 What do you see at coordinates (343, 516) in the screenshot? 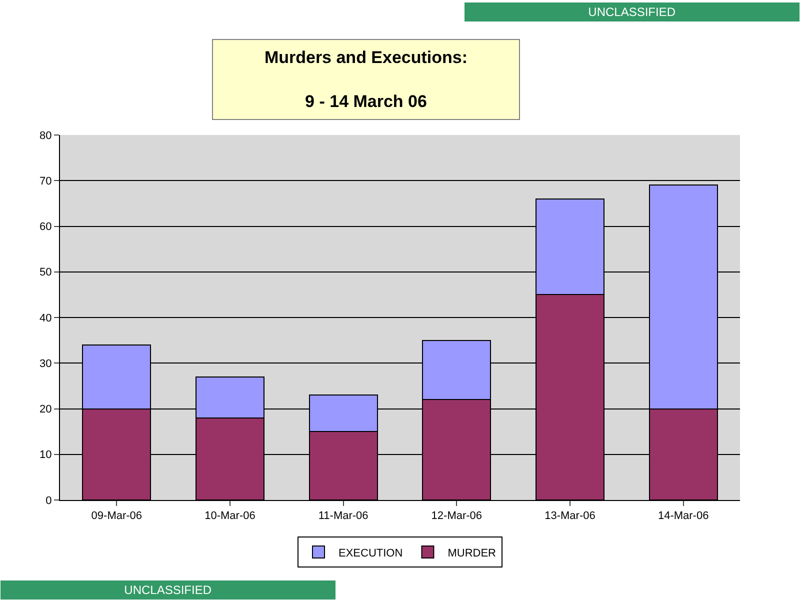
I see `x-tick-label: 11-Mar-06` at bounding box center [343, 516].